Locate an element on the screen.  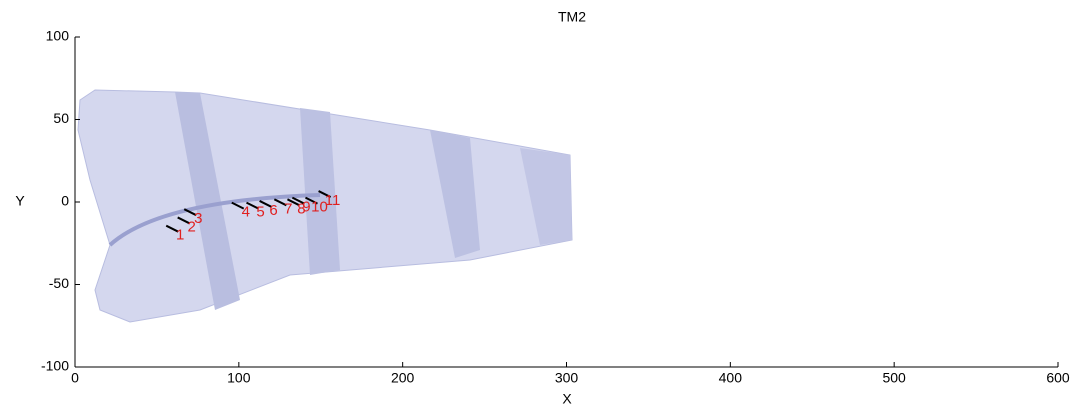
x-tick-label: 100 is located at coordinates (239, 378).